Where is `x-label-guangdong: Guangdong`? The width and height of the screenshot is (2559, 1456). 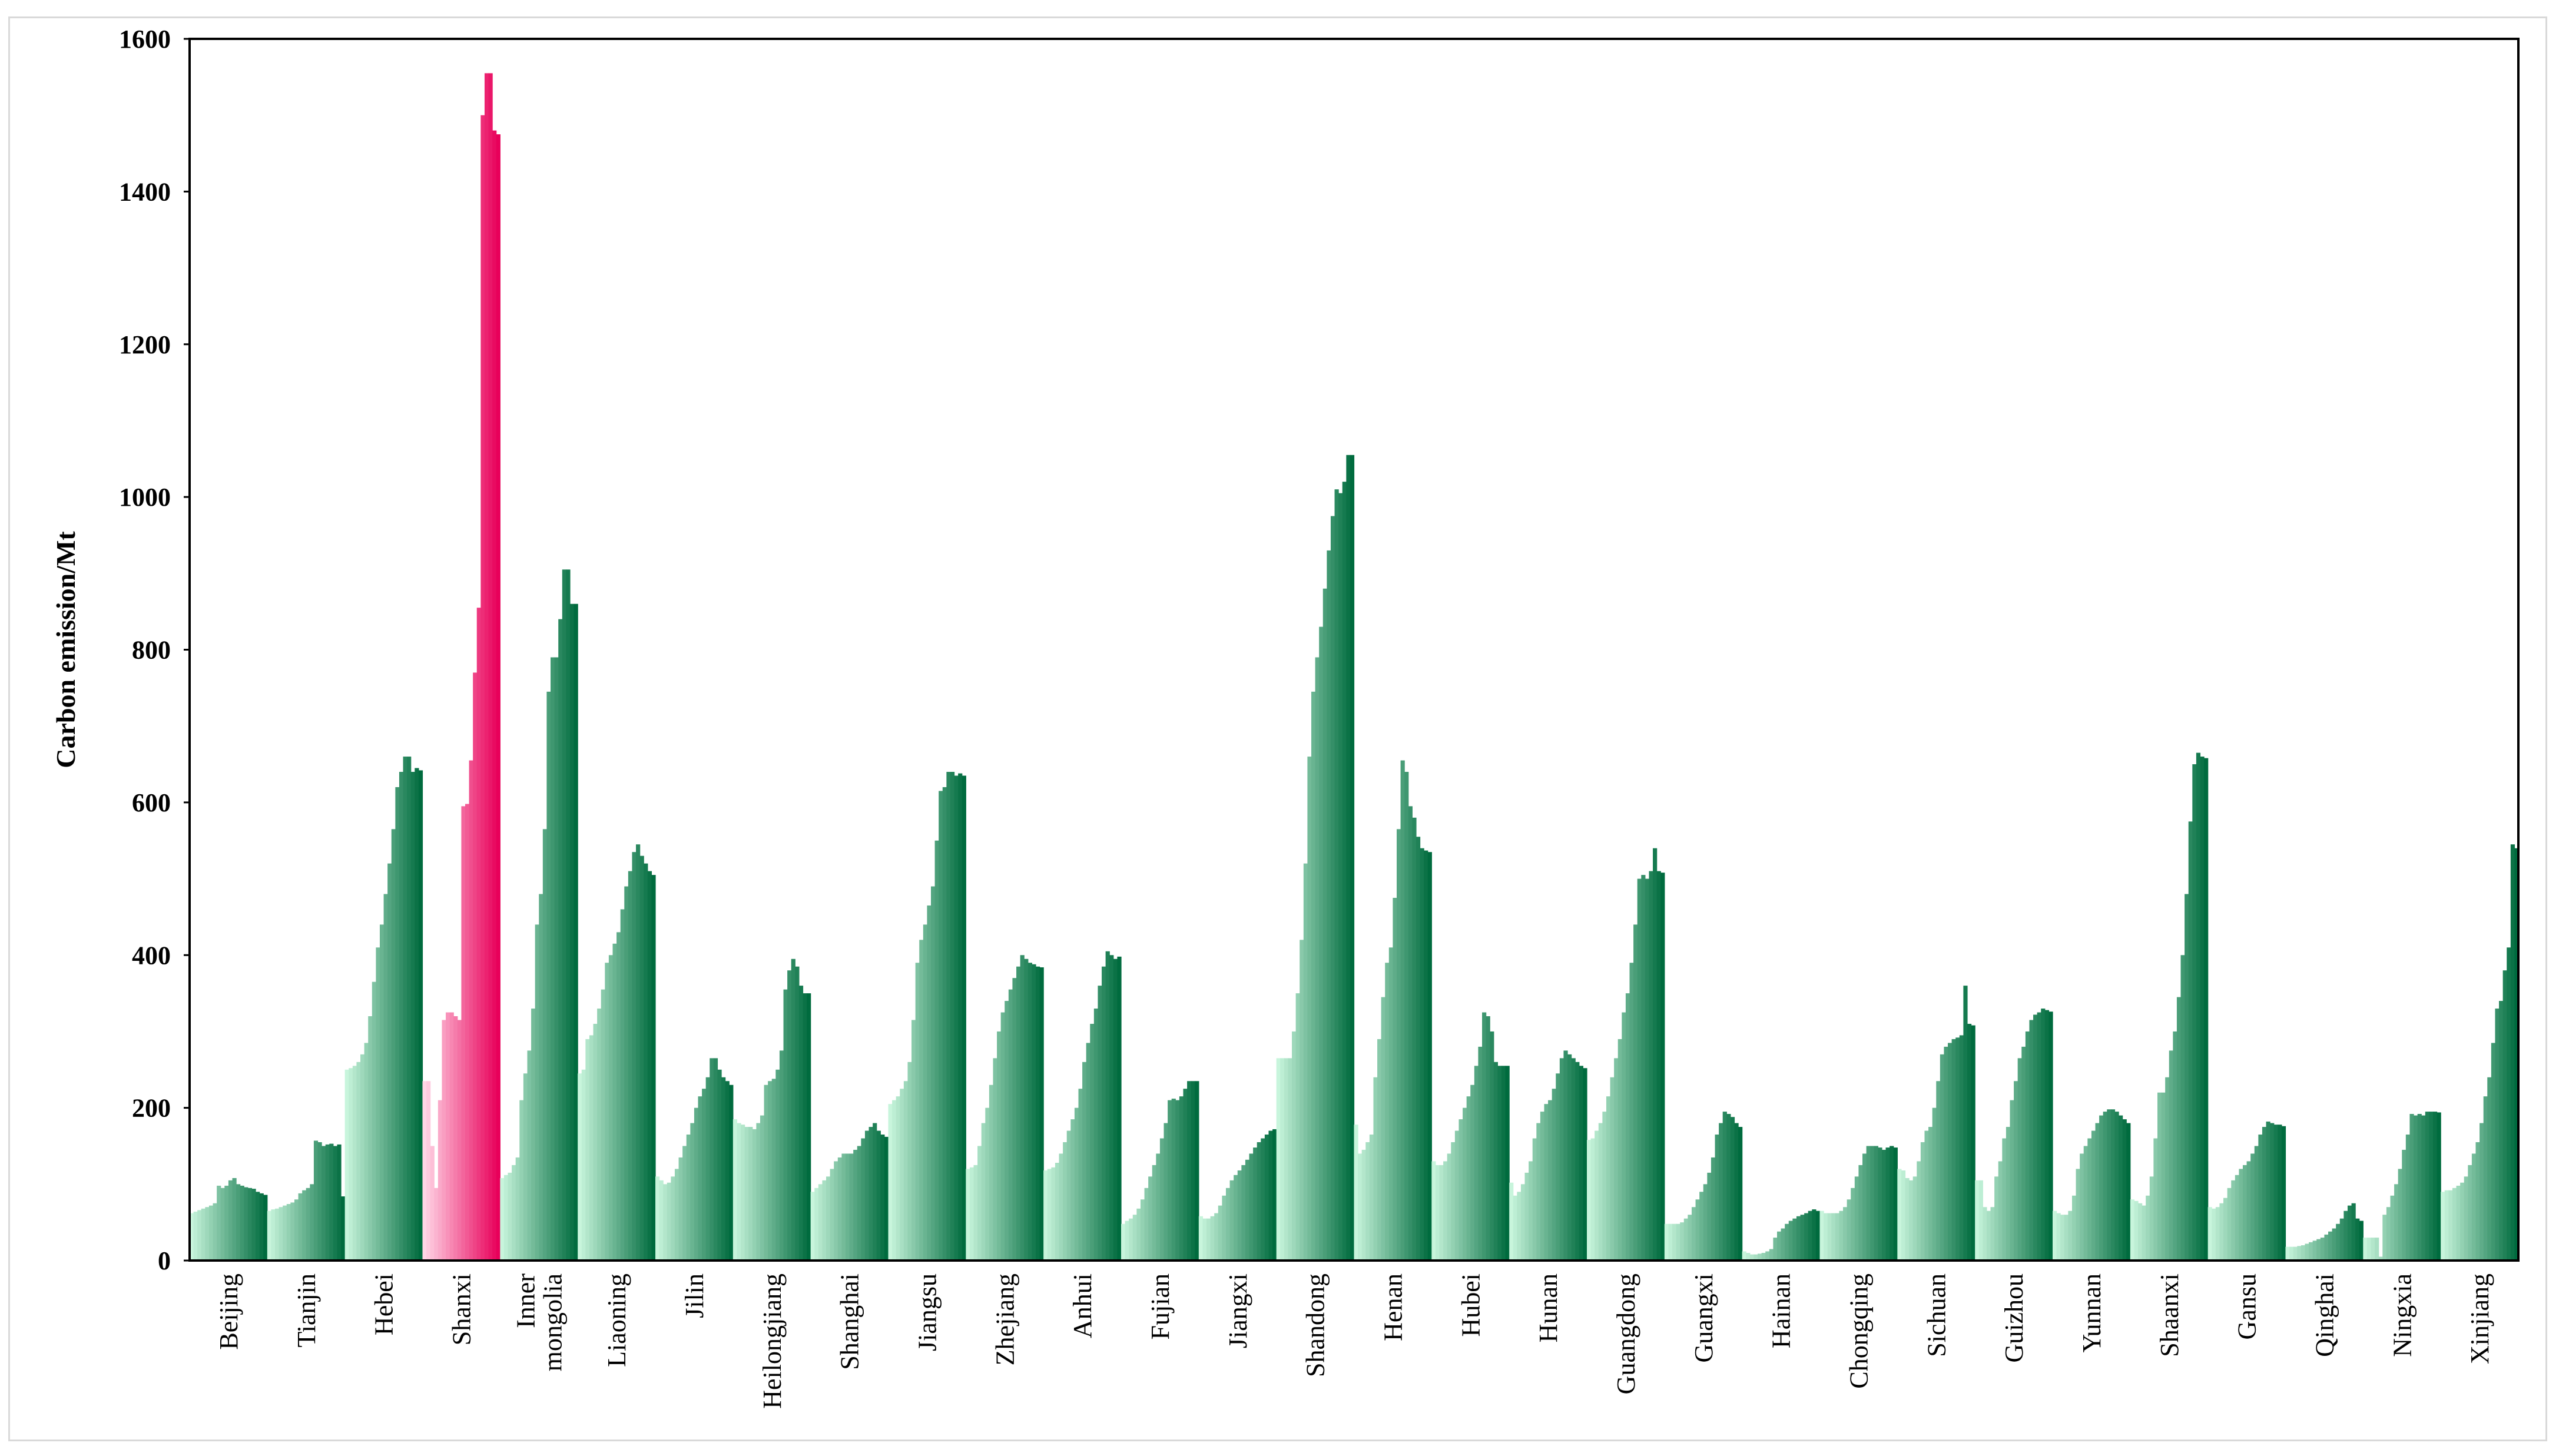
x-label-guangdong: Guangdong is located at coordinates (1626, 1334).